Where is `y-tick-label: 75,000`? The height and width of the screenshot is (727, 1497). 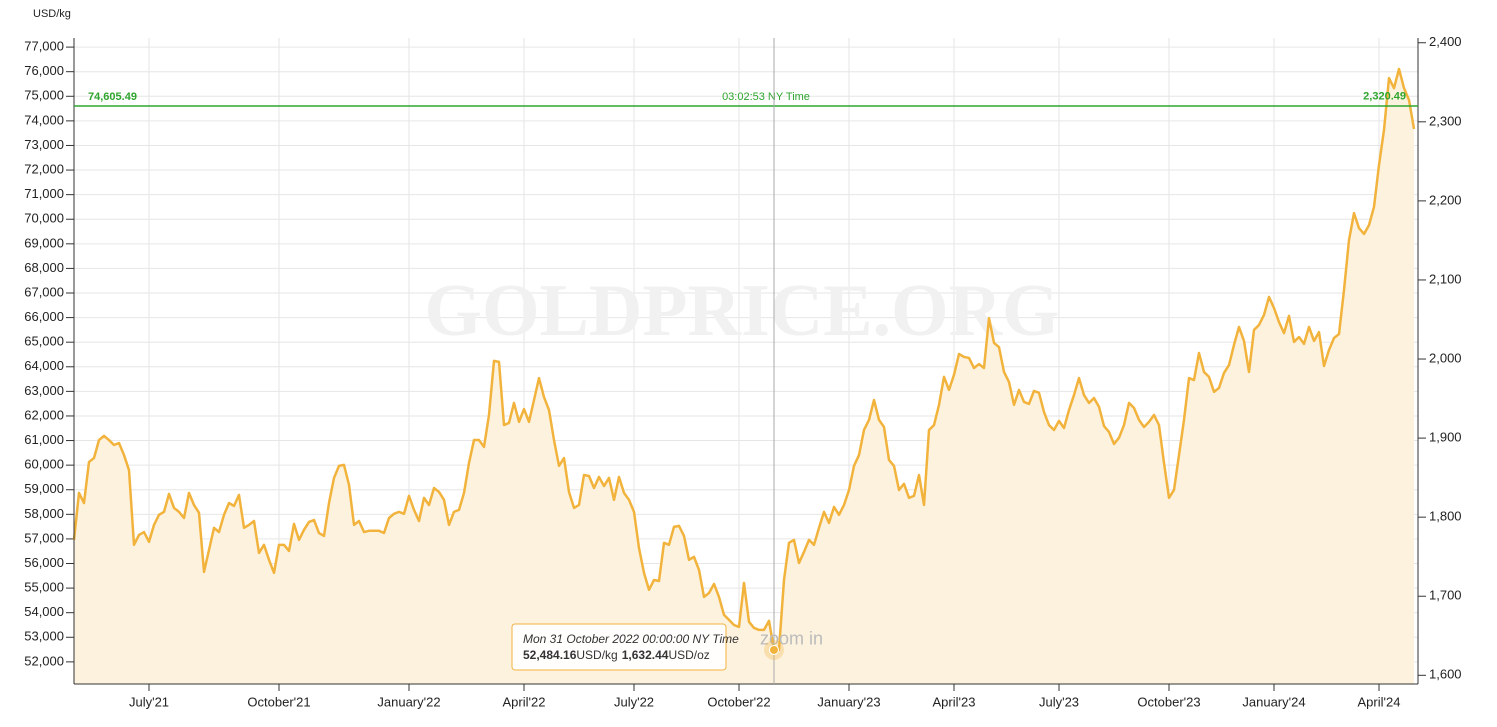 y-tick-label: 75,000 is located at coordinates (44, 95).